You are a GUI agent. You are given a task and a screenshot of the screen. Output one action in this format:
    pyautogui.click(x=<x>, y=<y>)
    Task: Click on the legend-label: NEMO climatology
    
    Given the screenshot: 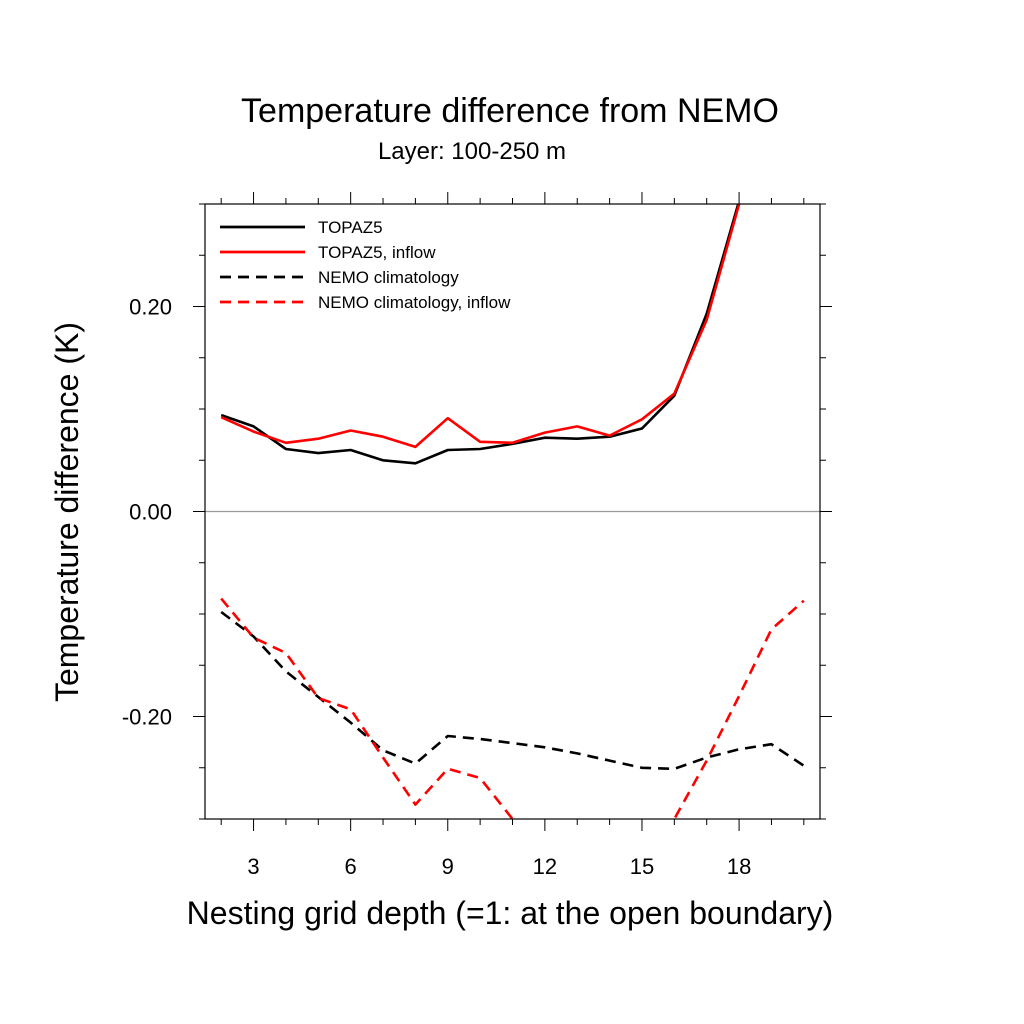 What is the action you would take?
    pyautogui.click(x=388, y=277)
    